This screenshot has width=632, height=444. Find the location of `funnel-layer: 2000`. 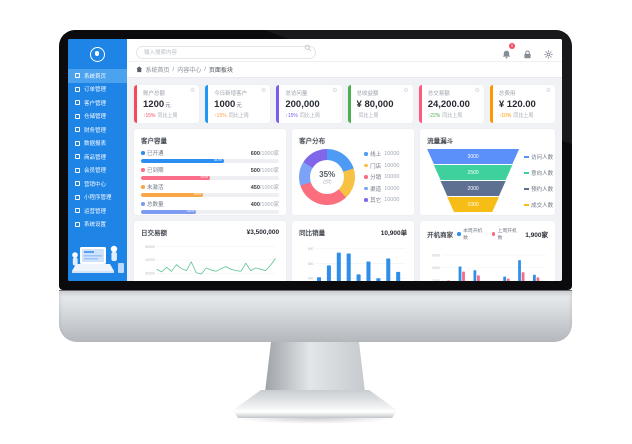

funnel-layer: 2000 is located at coordinates (473, 188).